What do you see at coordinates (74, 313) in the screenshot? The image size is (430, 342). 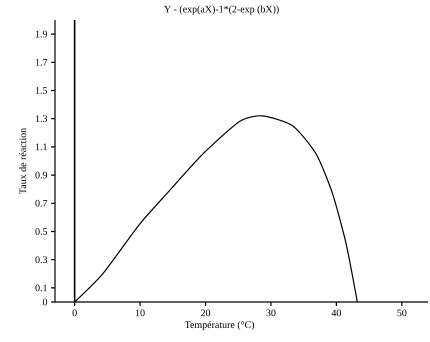 I see `x-tick-label: 0` at bounding box center [74, 313].